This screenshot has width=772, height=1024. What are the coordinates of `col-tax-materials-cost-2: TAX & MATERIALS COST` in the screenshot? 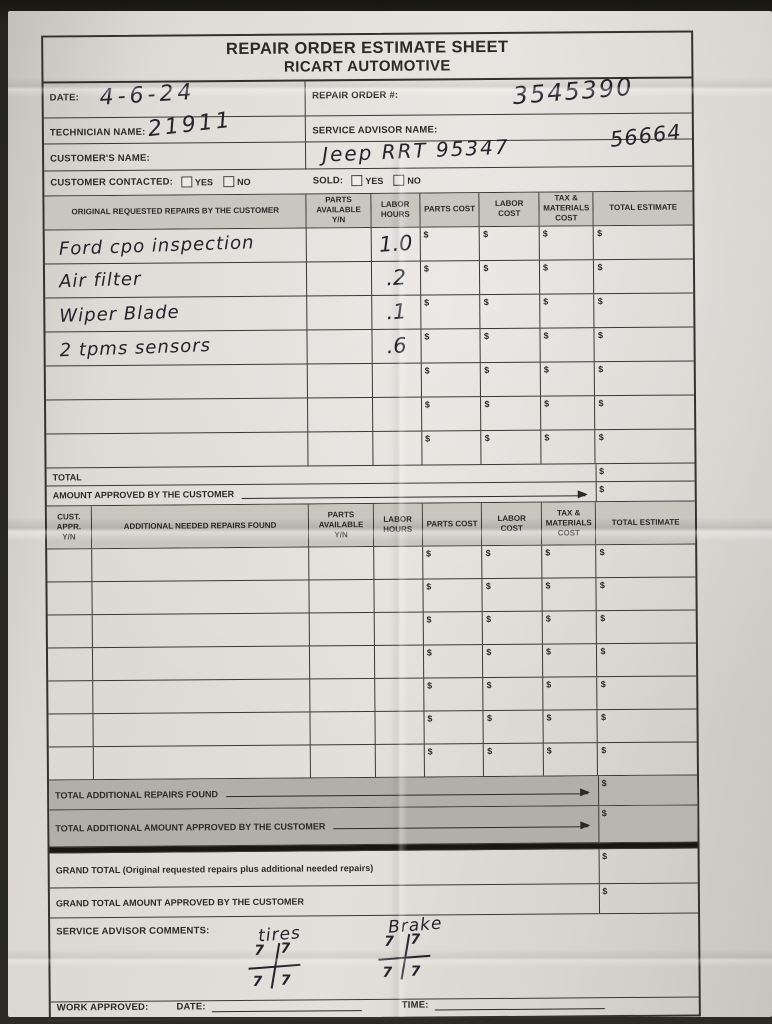 It's located at (569, 523).